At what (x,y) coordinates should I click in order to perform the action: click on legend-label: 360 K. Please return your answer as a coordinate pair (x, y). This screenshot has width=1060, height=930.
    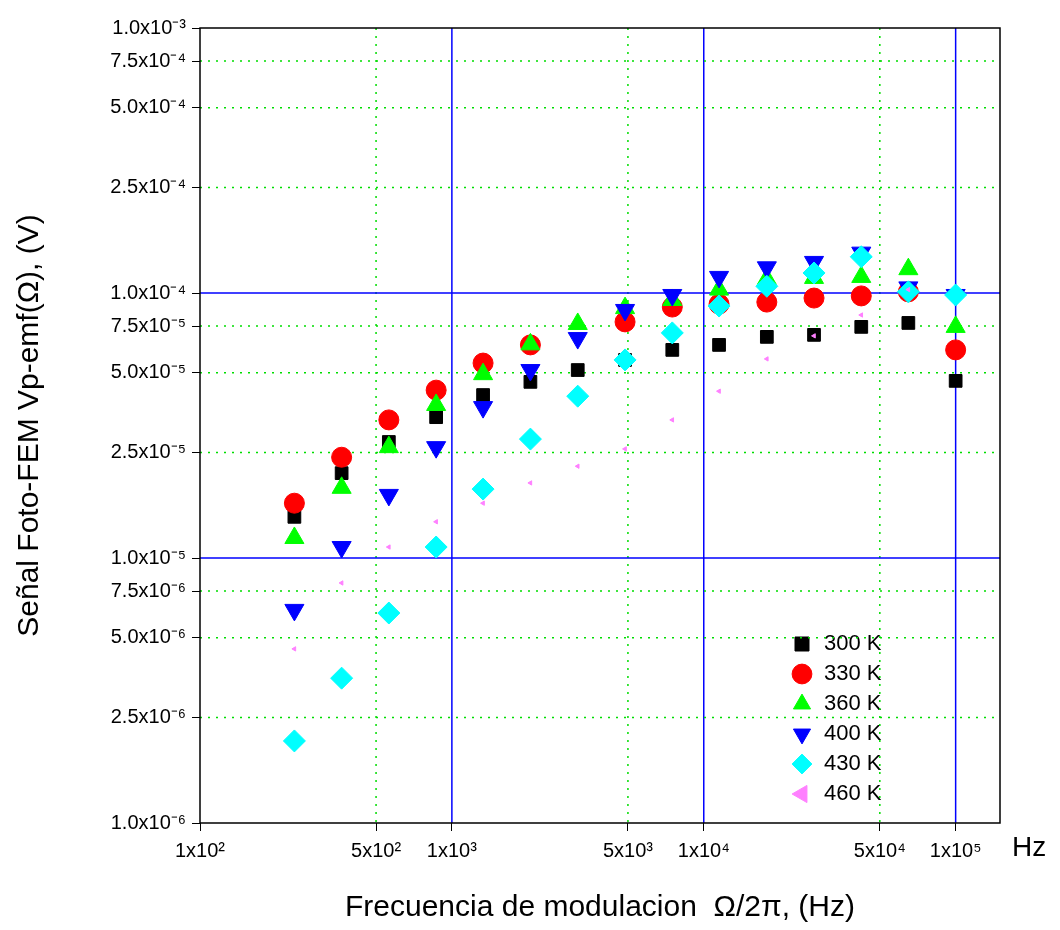
    Looking at the image, I should click on (853, 703).